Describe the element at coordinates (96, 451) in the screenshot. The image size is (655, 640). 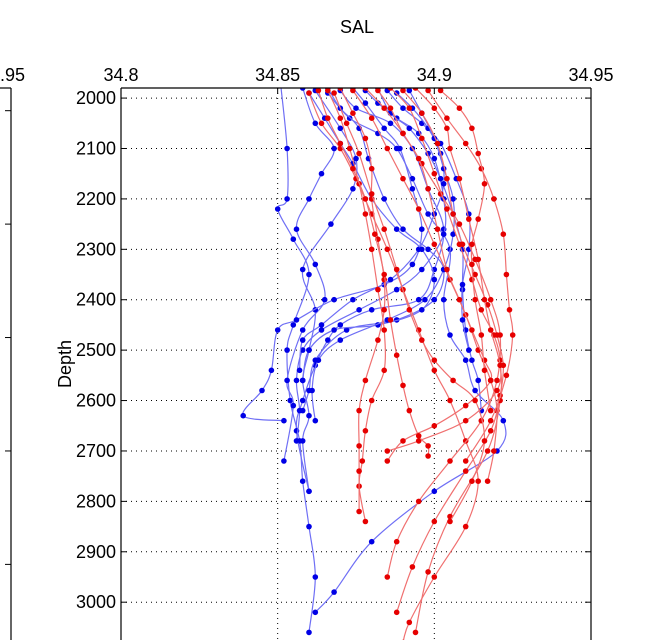
I see `y-tick-label: 2700` at that location.